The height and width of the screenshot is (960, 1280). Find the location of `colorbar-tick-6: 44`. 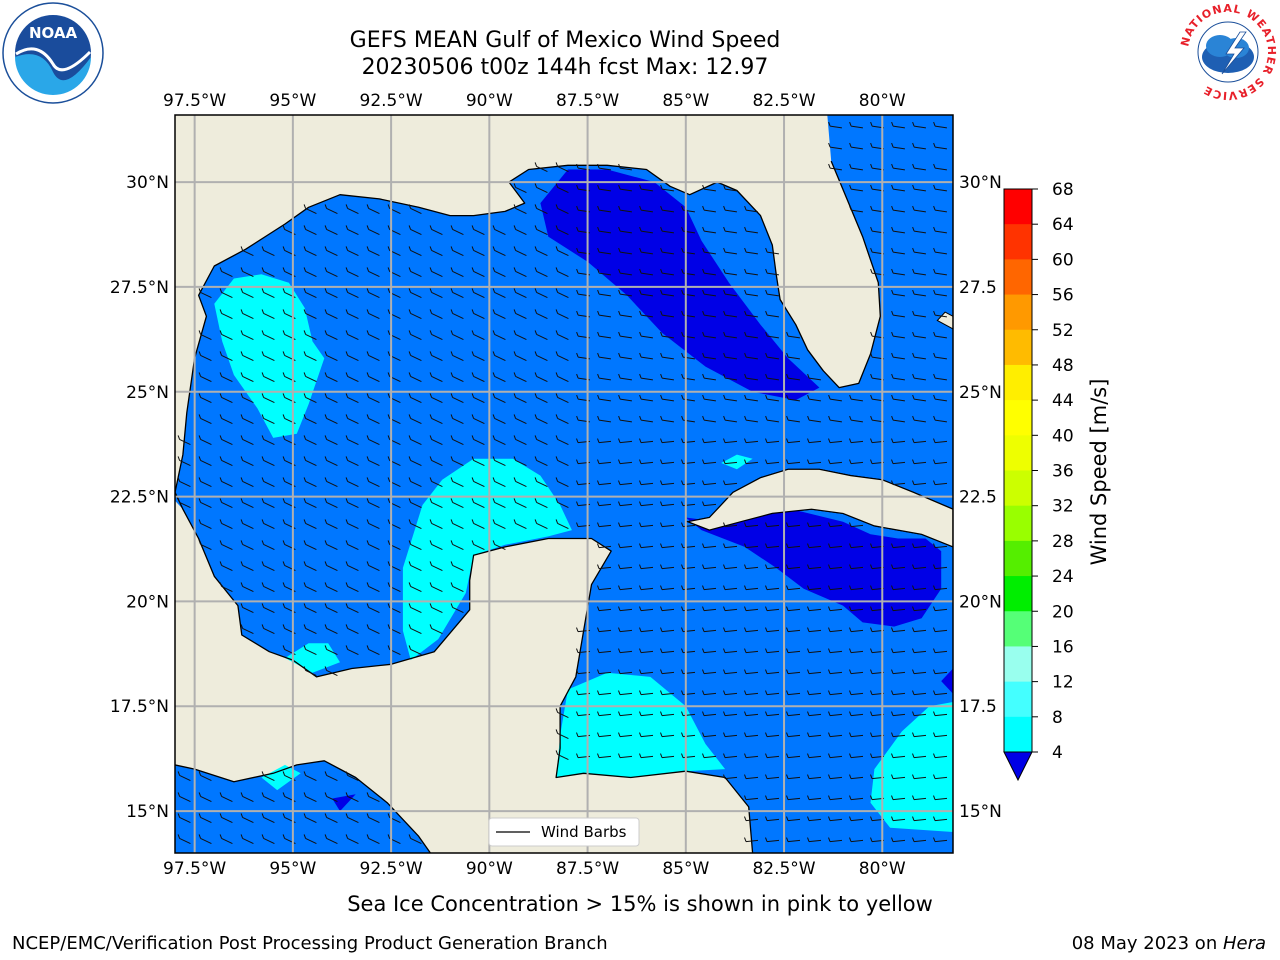

colorbar-tick-6: 44 is located at coordinates (1063, 401).